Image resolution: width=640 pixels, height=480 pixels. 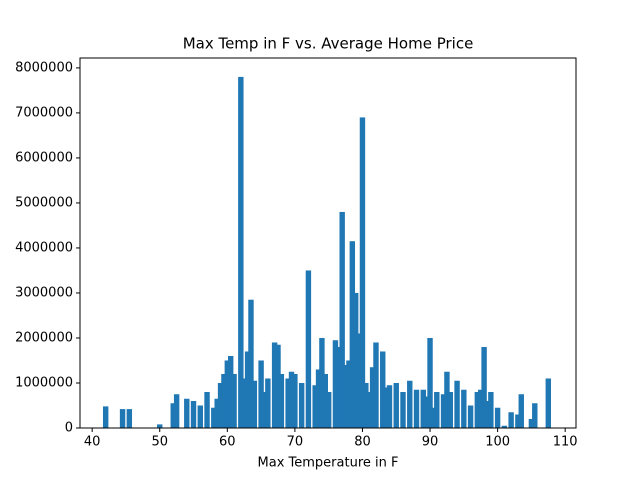 What do you see at coordinates (362, 442) in the screenshot?
I see `x-tick-label: 80` at bounding box center [362, 442].